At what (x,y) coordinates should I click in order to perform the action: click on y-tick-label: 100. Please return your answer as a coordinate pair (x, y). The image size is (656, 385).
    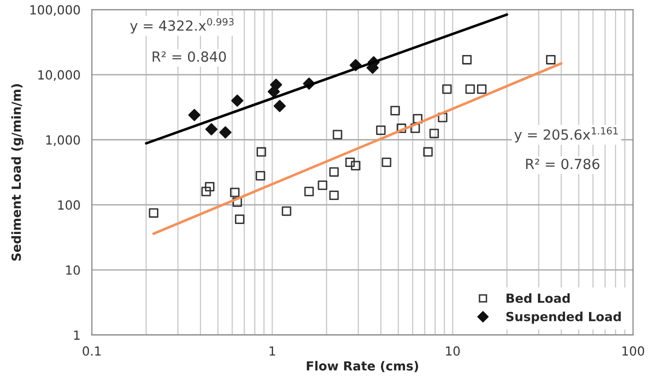
    Looking at the image, I should click on (69, 205).